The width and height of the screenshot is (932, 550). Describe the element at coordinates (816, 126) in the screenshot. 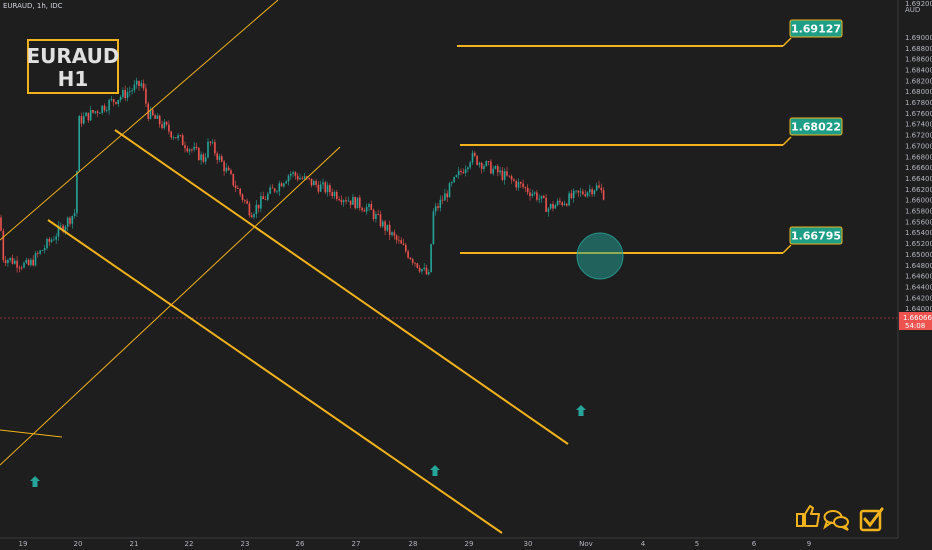

I see `level-2-label-box` at that location.